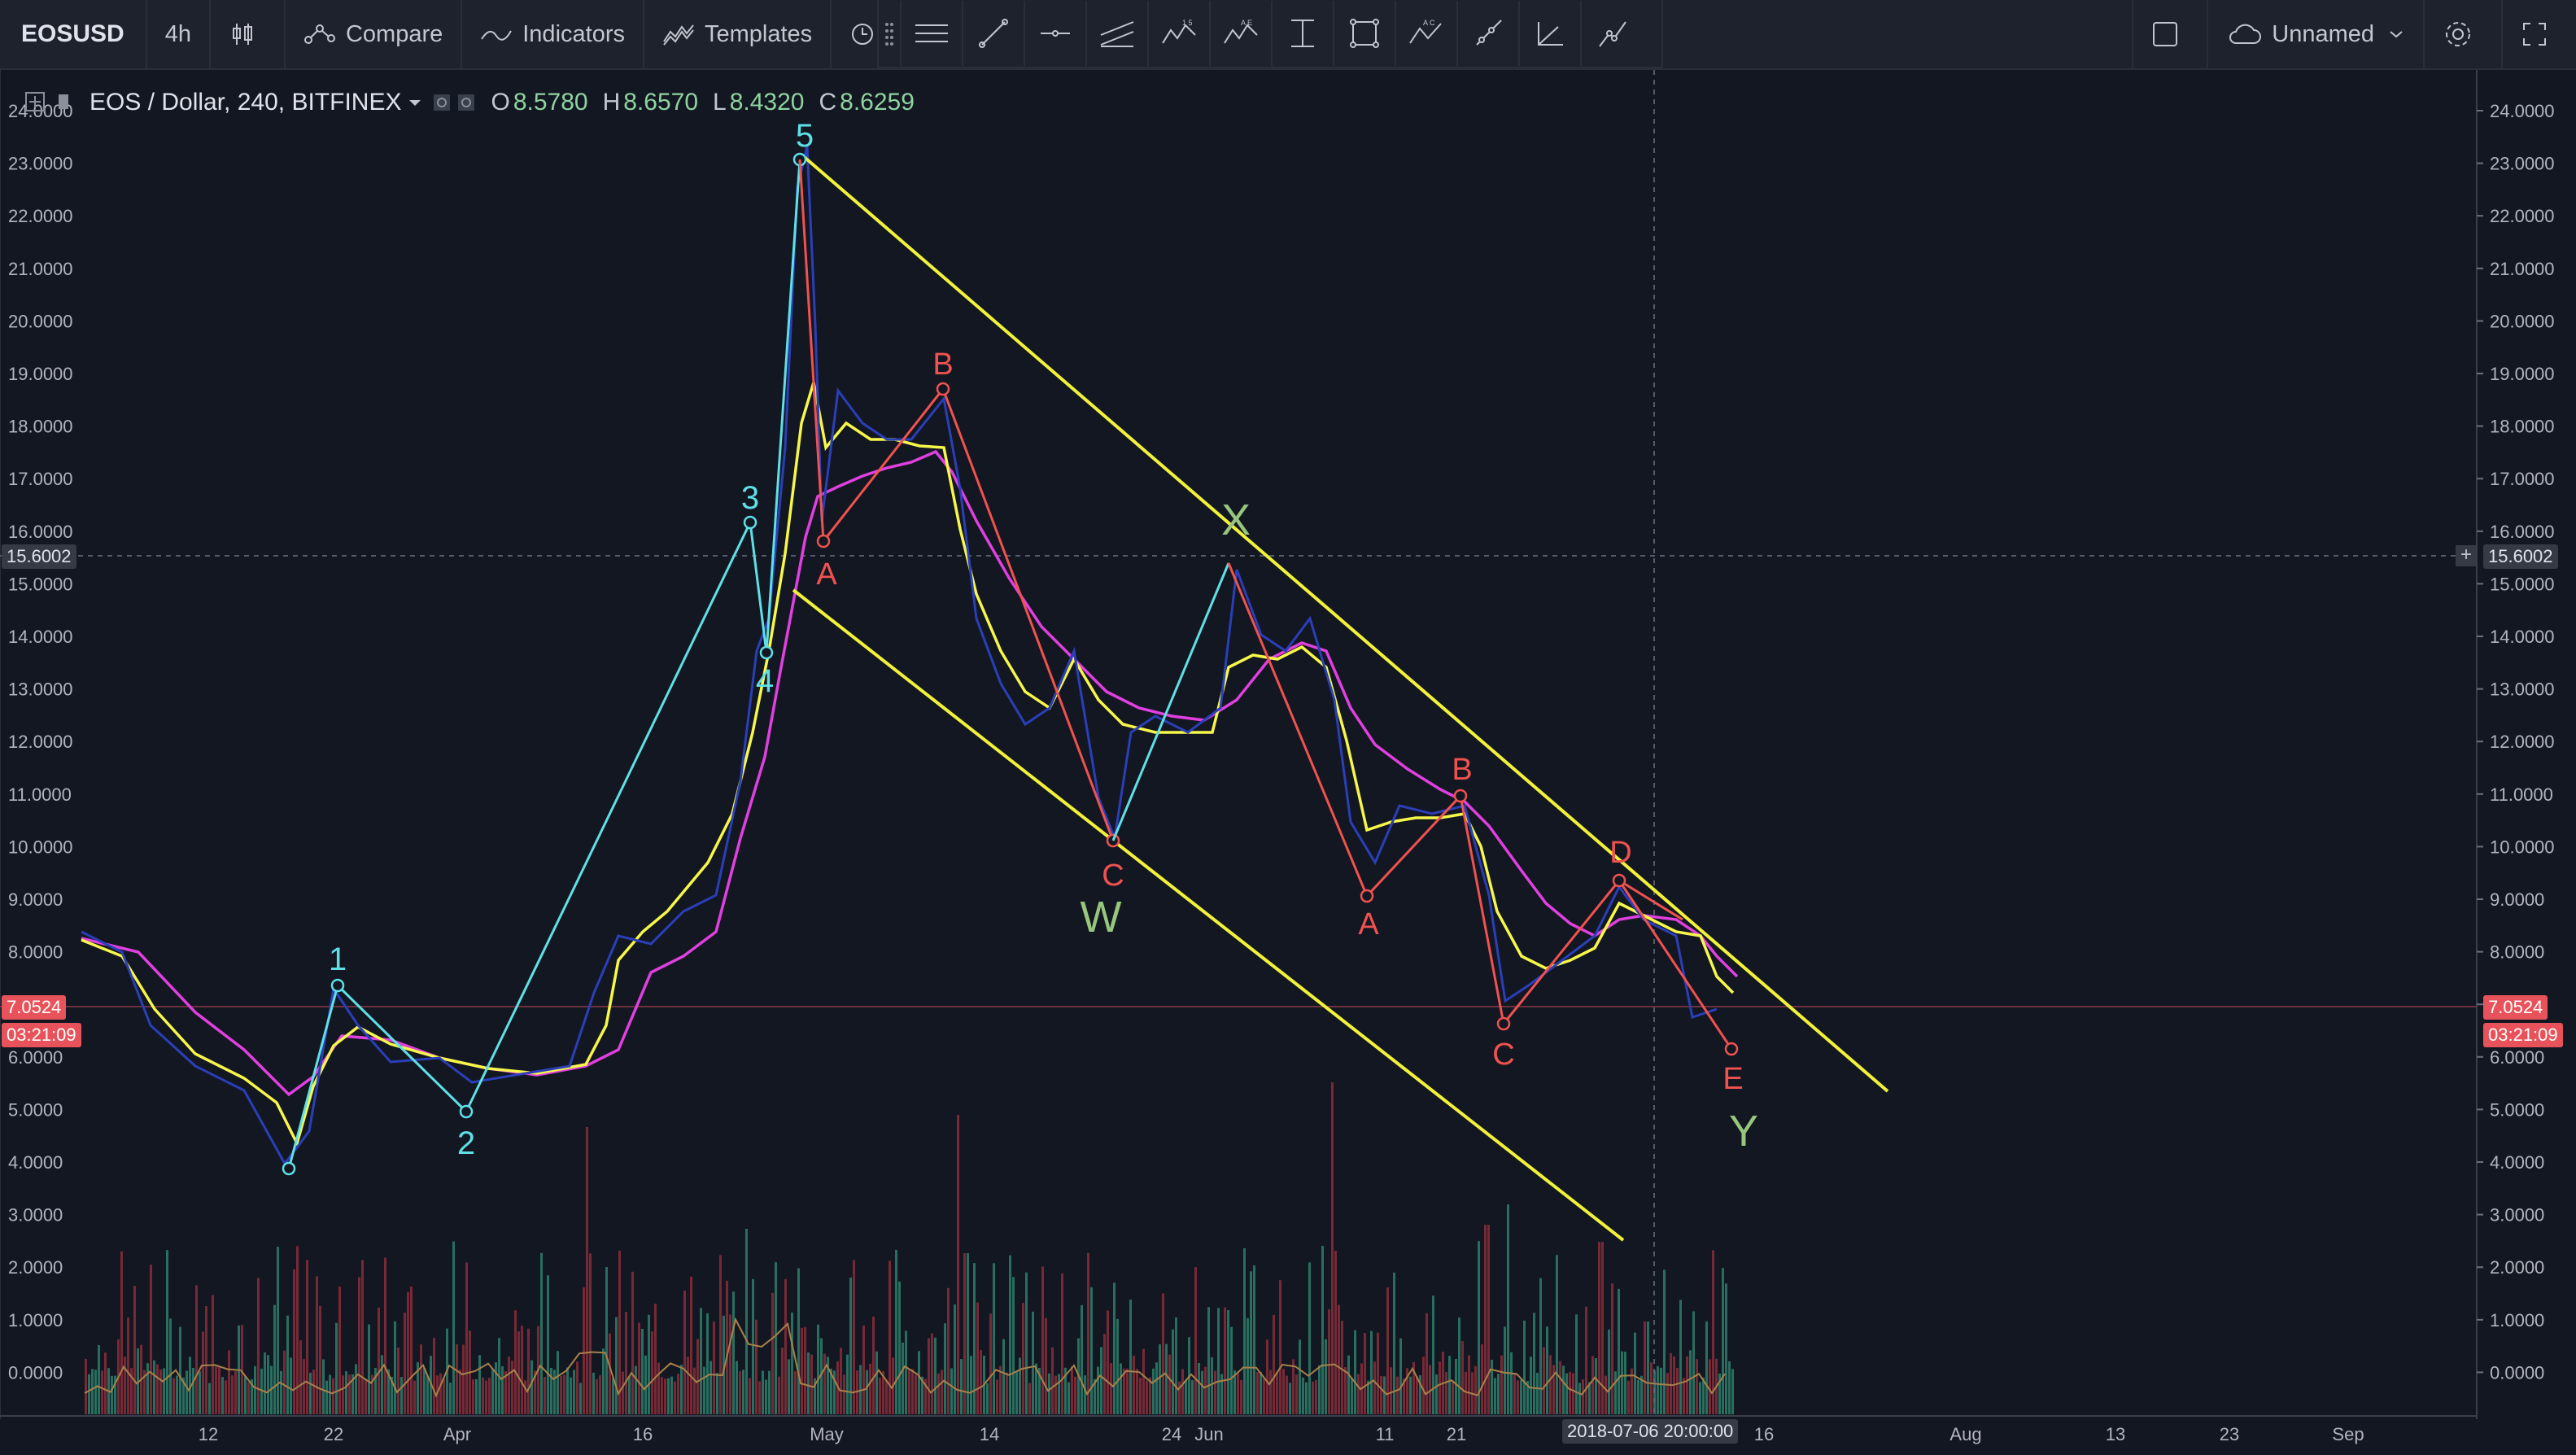 Image resolution: width=2576 pixels, height=1455 pixels. I want to click on settings-button, so click(2464, 34).